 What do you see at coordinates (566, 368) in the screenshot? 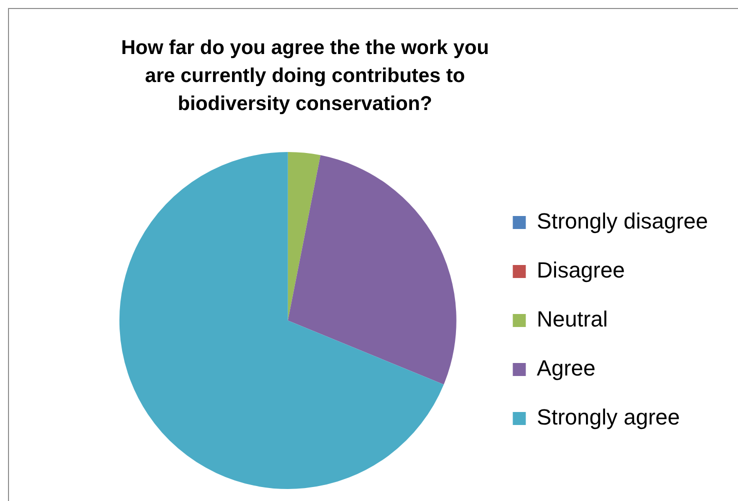
I see `legend-label: Agree` at bounding box center [566, 368].